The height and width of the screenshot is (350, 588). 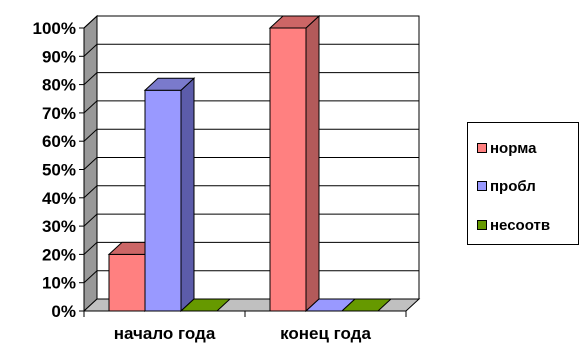 What do you see at coordinates (59, 85) in the screenshot?
I see `y-tick-label: 80%` at bounding box center [59, 85].